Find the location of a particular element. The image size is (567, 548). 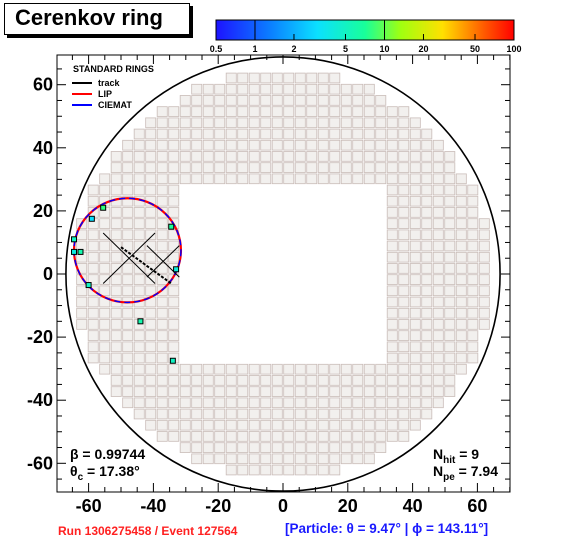

crosshair-line is located at coordinates (129, 258).